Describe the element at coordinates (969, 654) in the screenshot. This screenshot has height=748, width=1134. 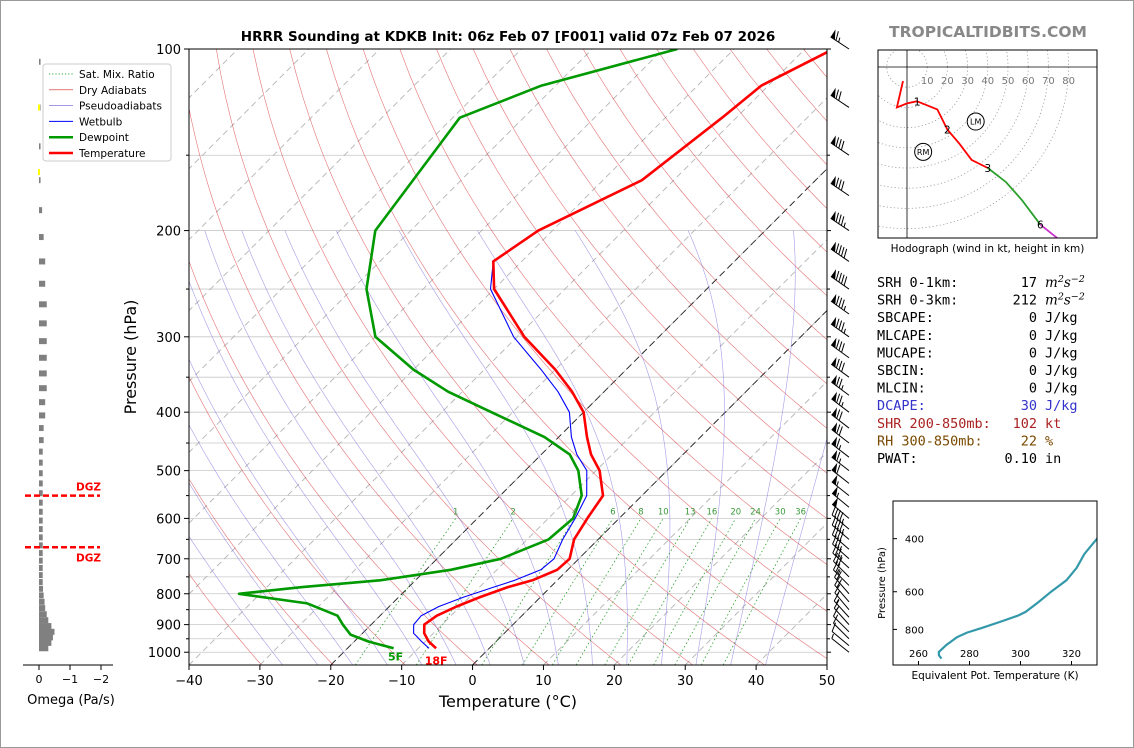
I see `theta-e-xtick-label: 280` at that location.